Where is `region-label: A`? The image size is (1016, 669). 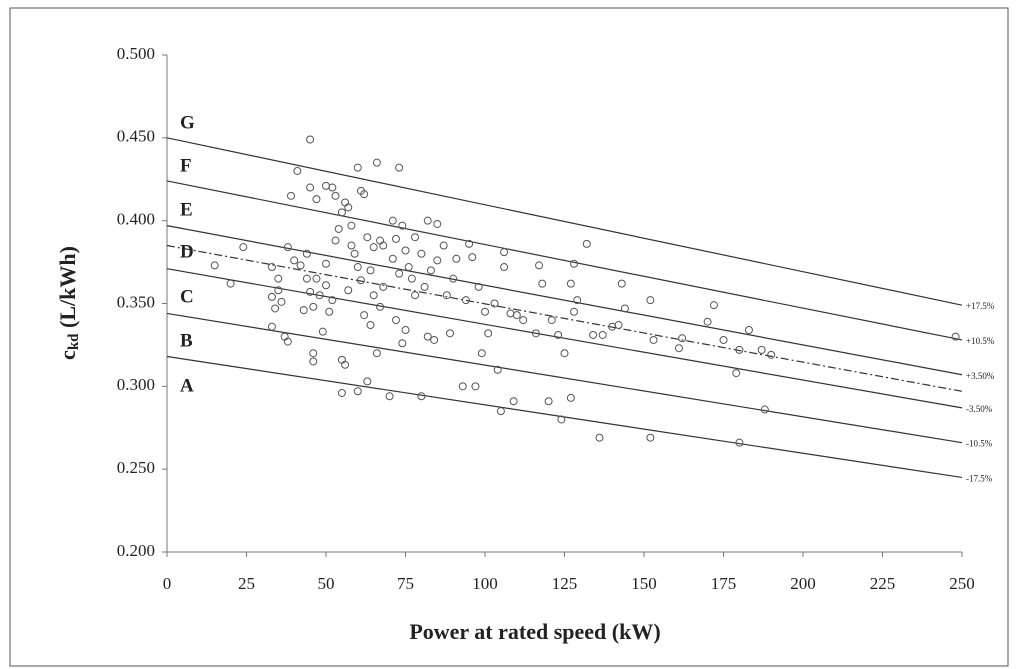
region-label: A is located at coordinates (187, 385).